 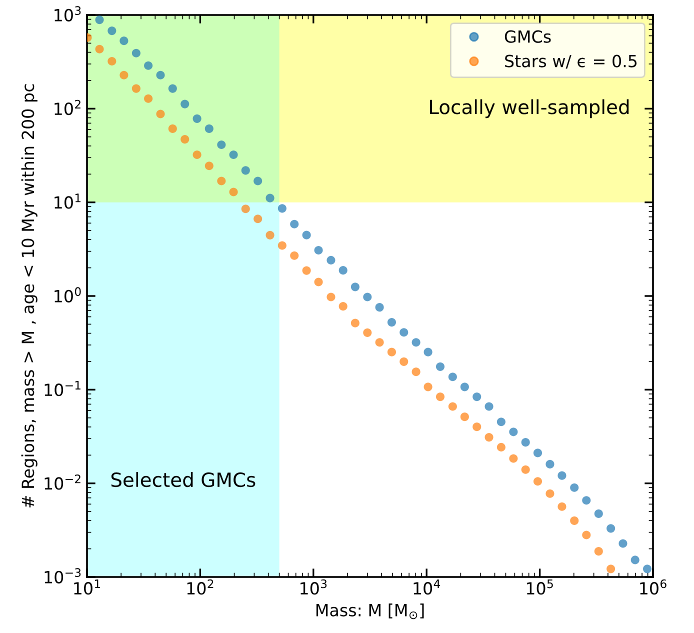 I want to click on band-label: Selected GMCs, so click(x=183, y=480).